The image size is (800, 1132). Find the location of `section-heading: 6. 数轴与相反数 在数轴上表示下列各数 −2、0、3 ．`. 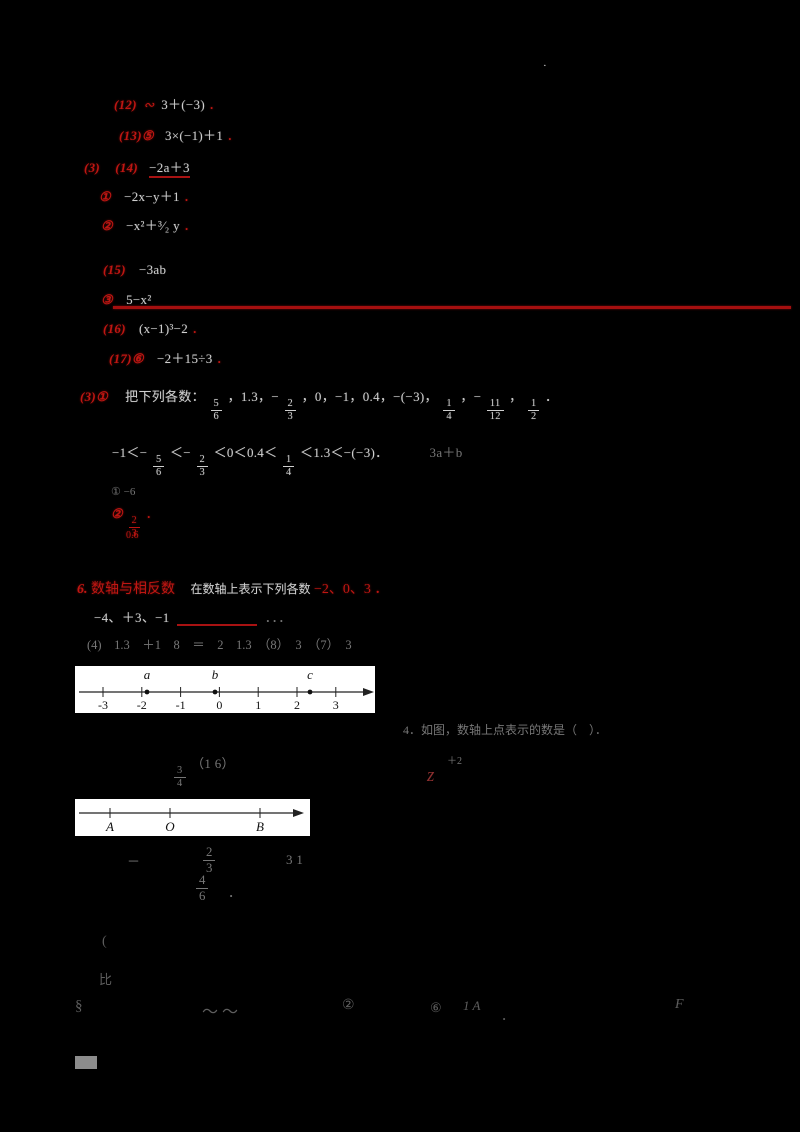

section-heading: 6. 数轴与相反数 在数轴上表示下列各数 −2、0、3 ． is located at coordinates (232, 588).